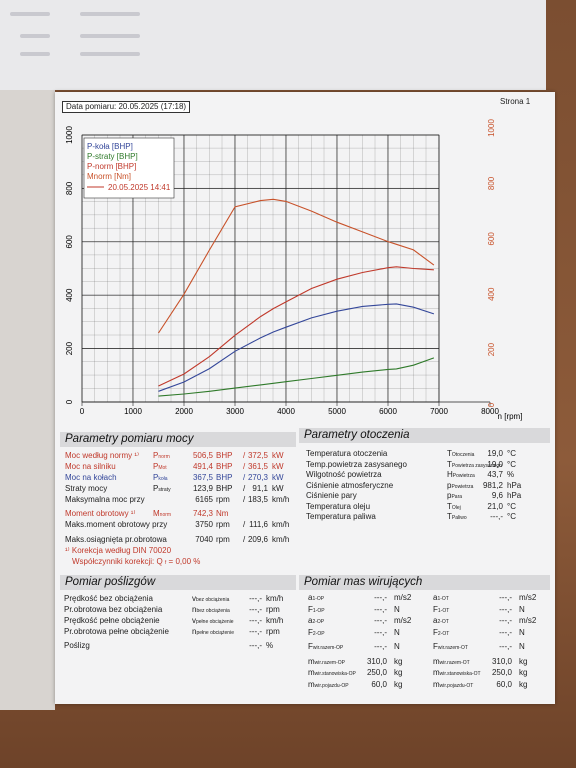 The width and height of the screenshot is (576, 768). I want to click on legend-entry: Mnorm [Nm], so click(109, 176).